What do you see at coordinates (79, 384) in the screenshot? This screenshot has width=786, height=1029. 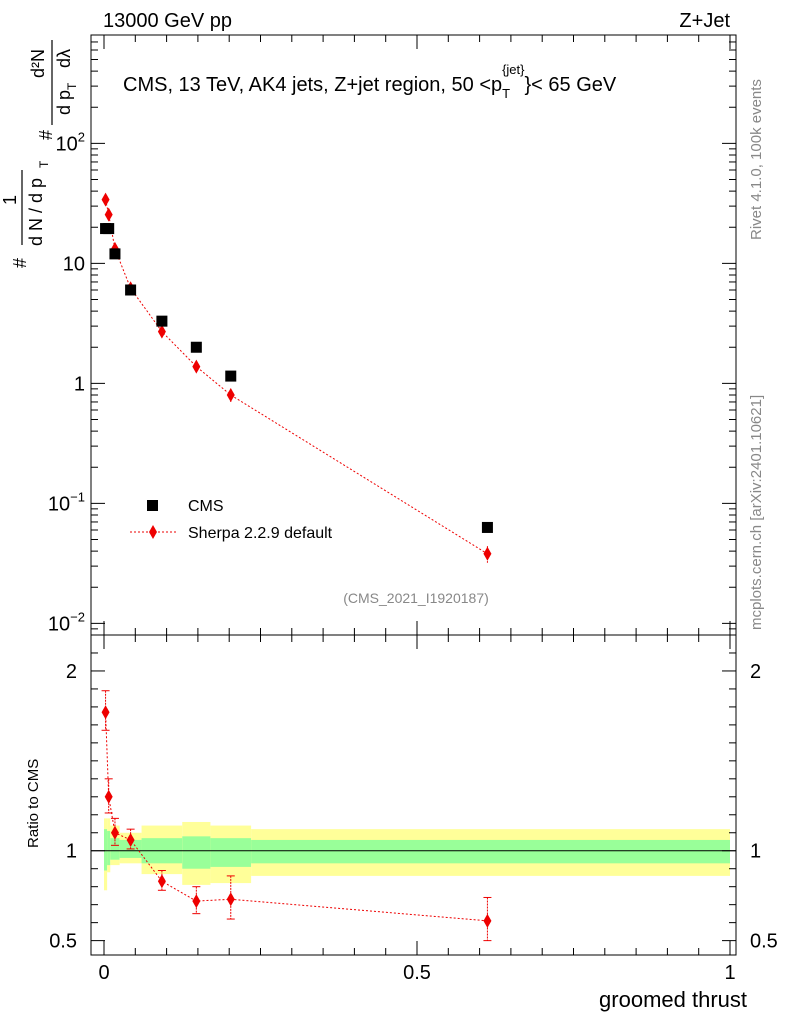 I see `y-tick-label: 1` at bounding box center [79, 384].